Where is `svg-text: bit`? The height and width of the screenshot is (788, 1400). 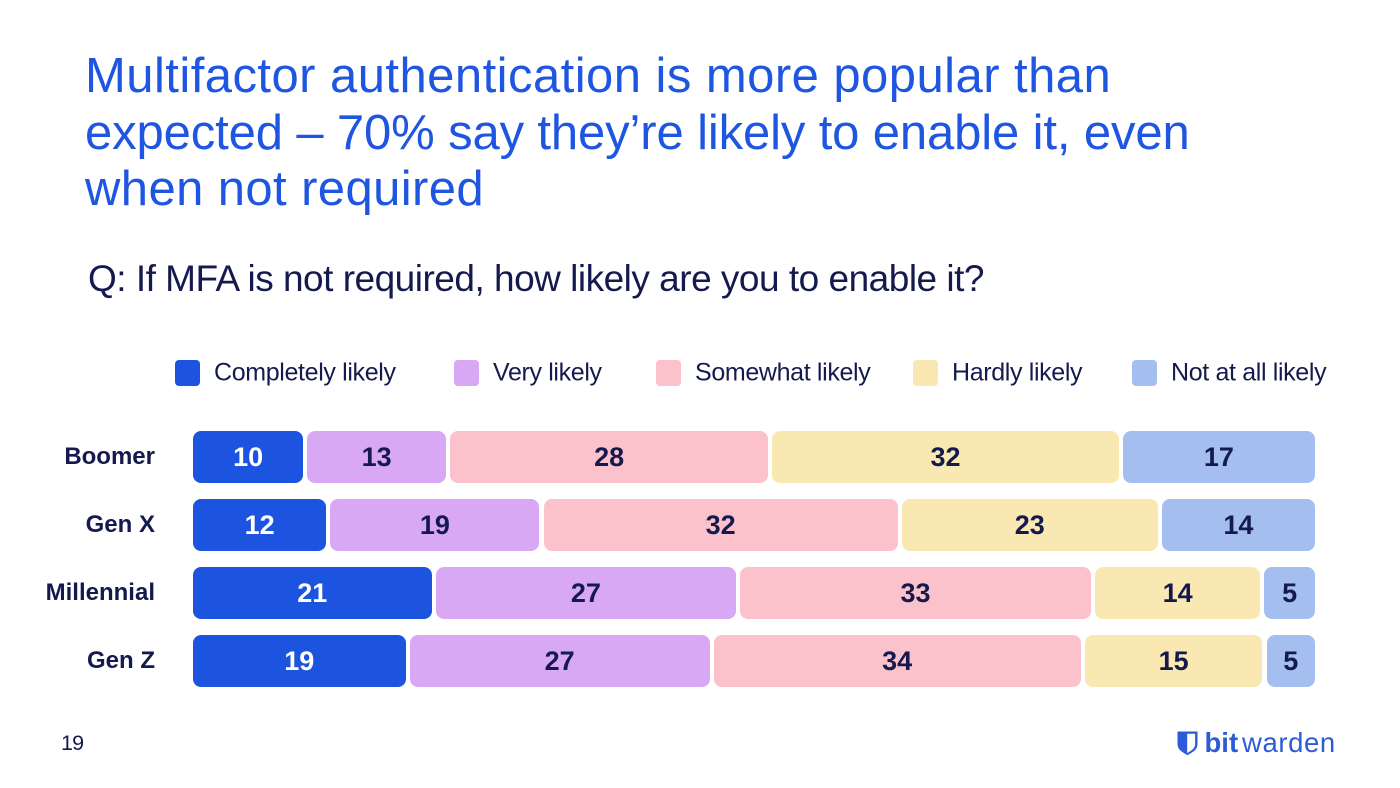
svg-text: bit is located at coordinates (1222, 743).